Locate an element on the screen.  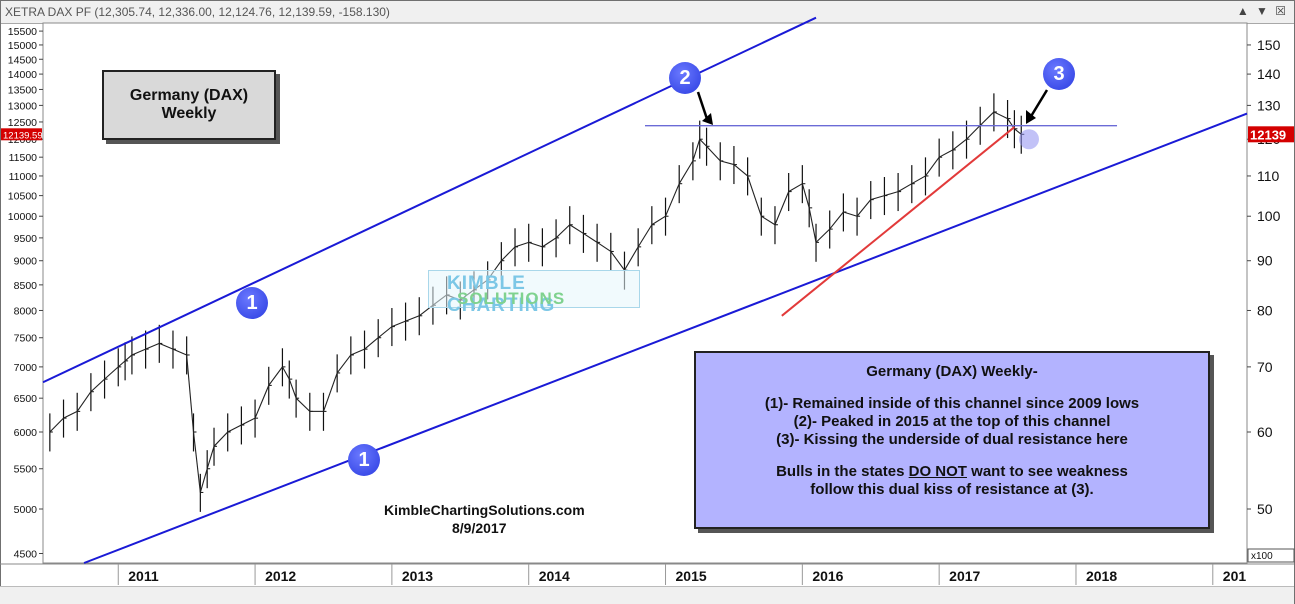
left-axis-tick-label: 12500 is located at coordinates (22, 123).